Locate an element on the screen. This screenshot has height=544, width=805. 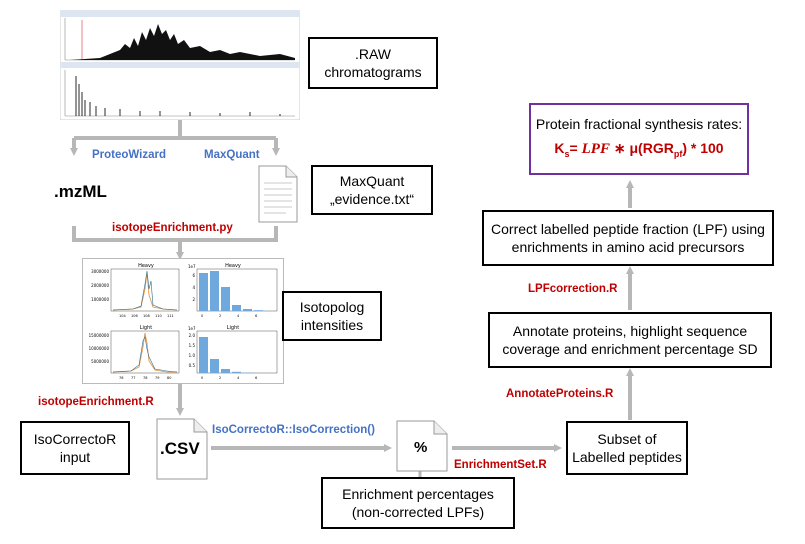
svg-text: 1.5 is located at coordinates (192, 345).